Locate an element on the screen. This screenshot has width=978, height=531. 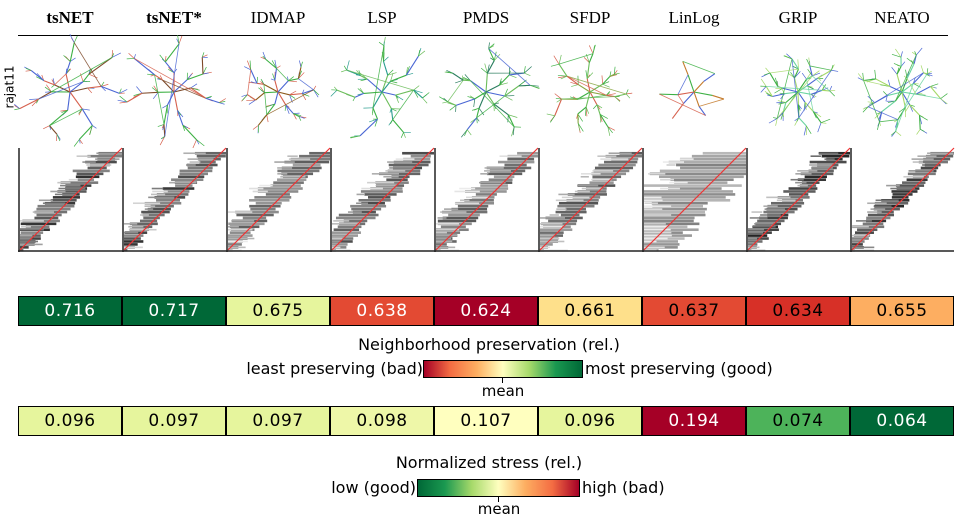
layout-drawing-lsp is located at coordinates (380, 87).